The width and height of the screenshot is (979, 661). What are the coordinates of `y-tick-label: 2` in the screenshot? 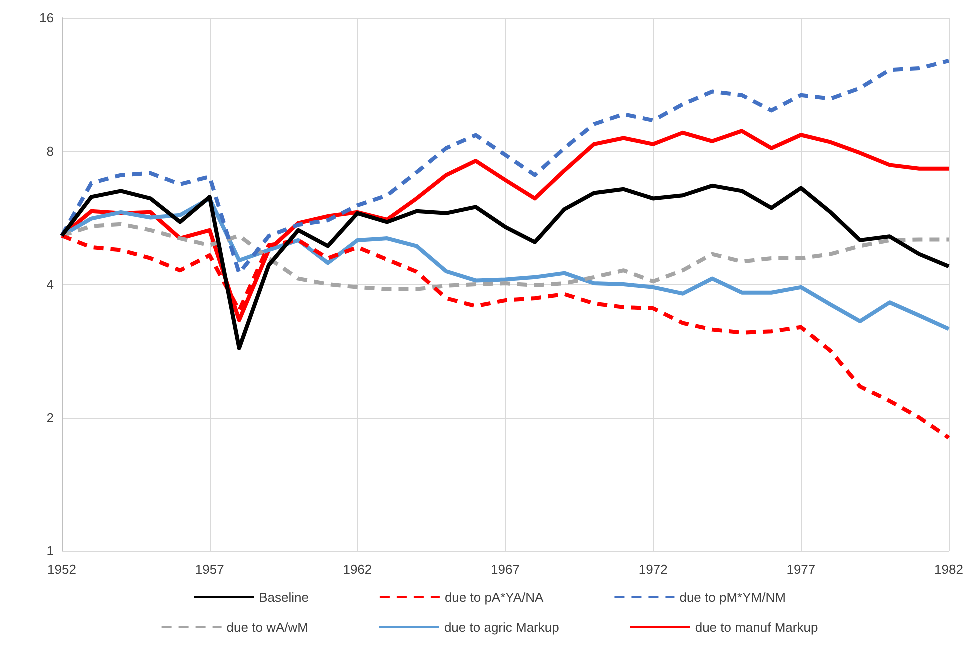 It's located at (50, 418).